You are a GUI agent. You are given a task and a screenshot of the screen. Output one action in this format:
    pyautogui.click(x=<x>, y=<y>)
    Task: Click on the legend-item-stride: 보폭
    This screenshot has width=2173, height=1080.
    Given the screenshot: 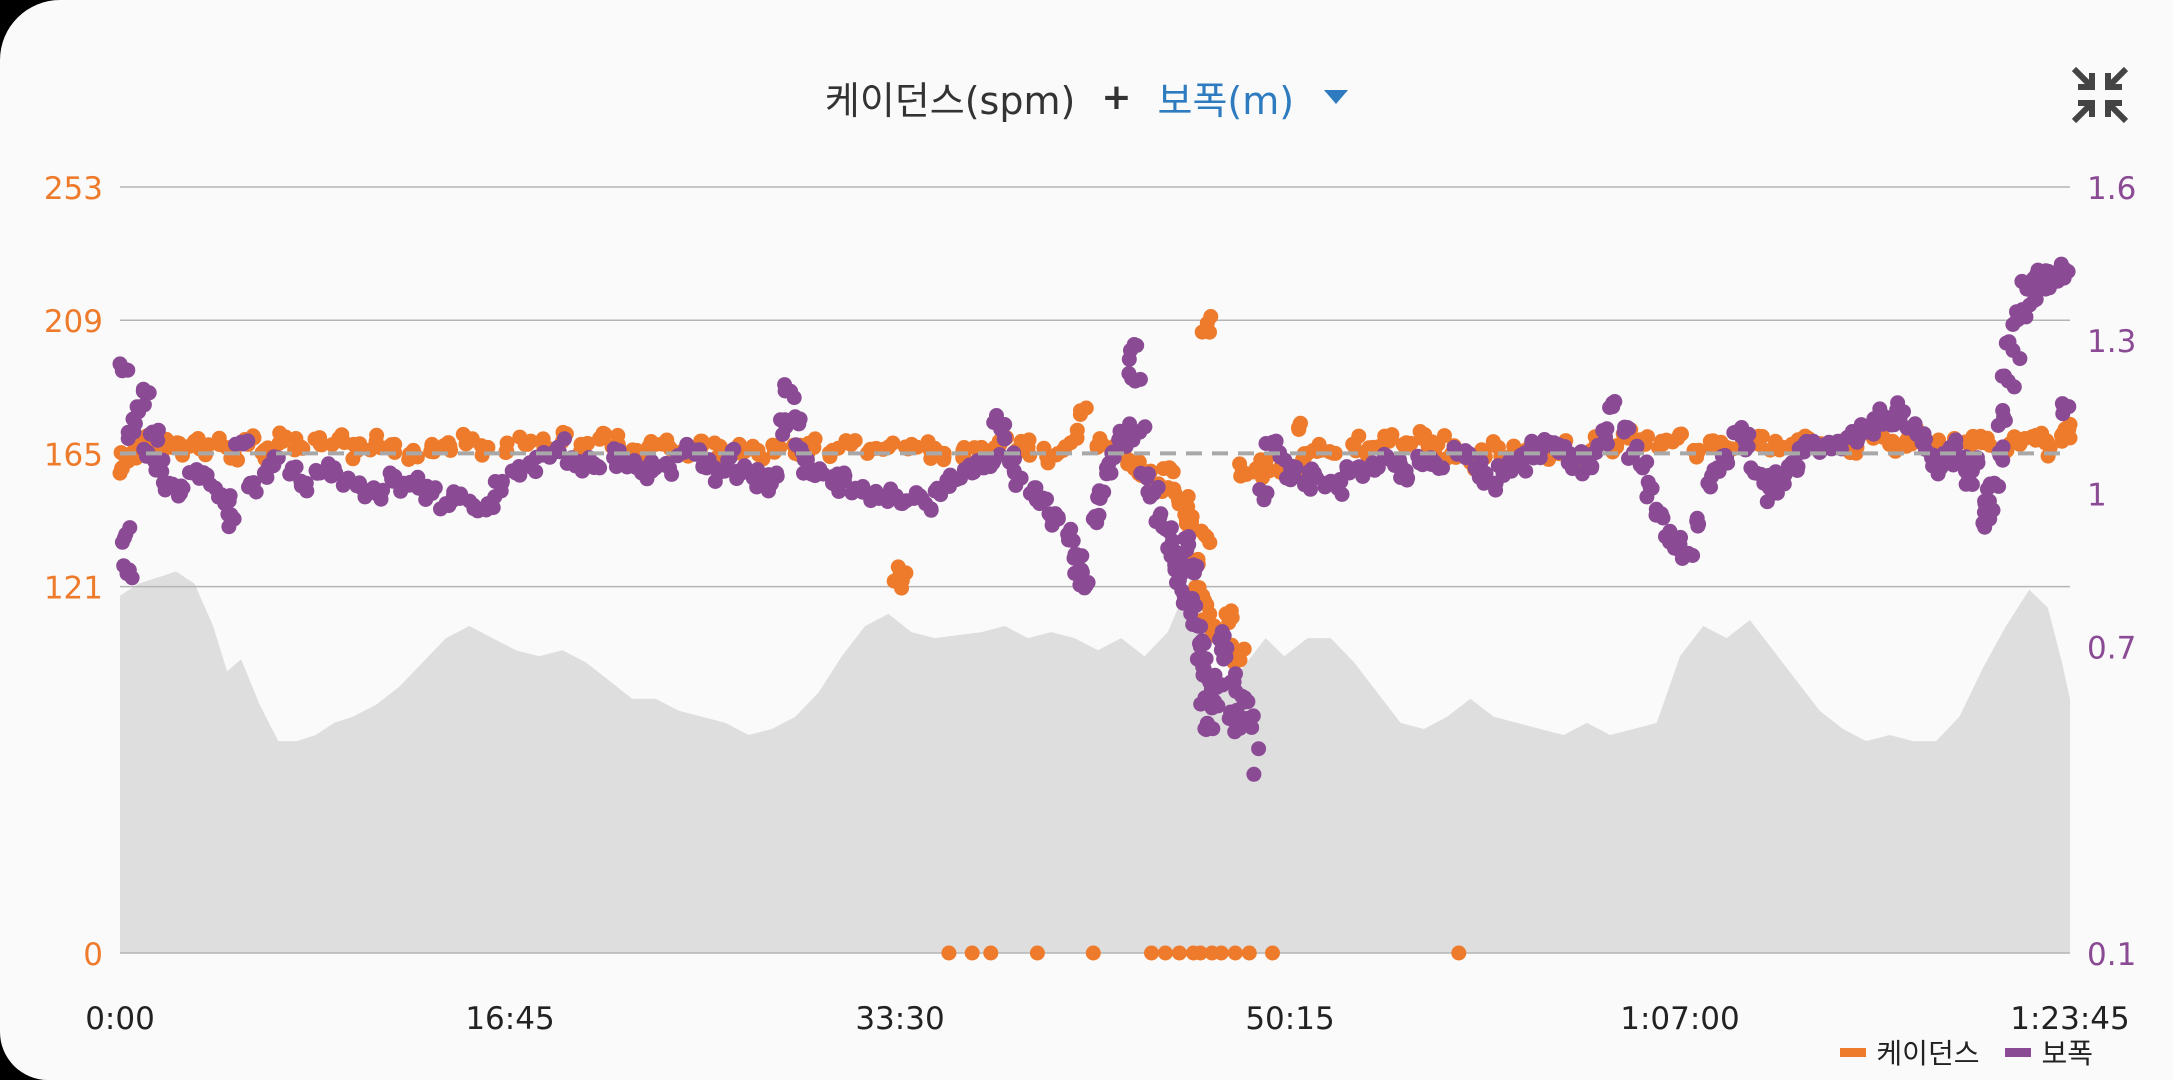 What is the action you would take?
    pyautogui.click(x=2049, y=1052)
    